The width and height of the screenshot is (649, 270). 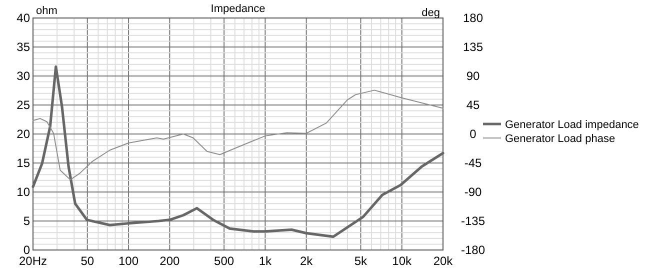 What do you see at coordinates (26, 250) in the screenshot?
I see `y-tick-label: 0` at bounding box center [26, 250].